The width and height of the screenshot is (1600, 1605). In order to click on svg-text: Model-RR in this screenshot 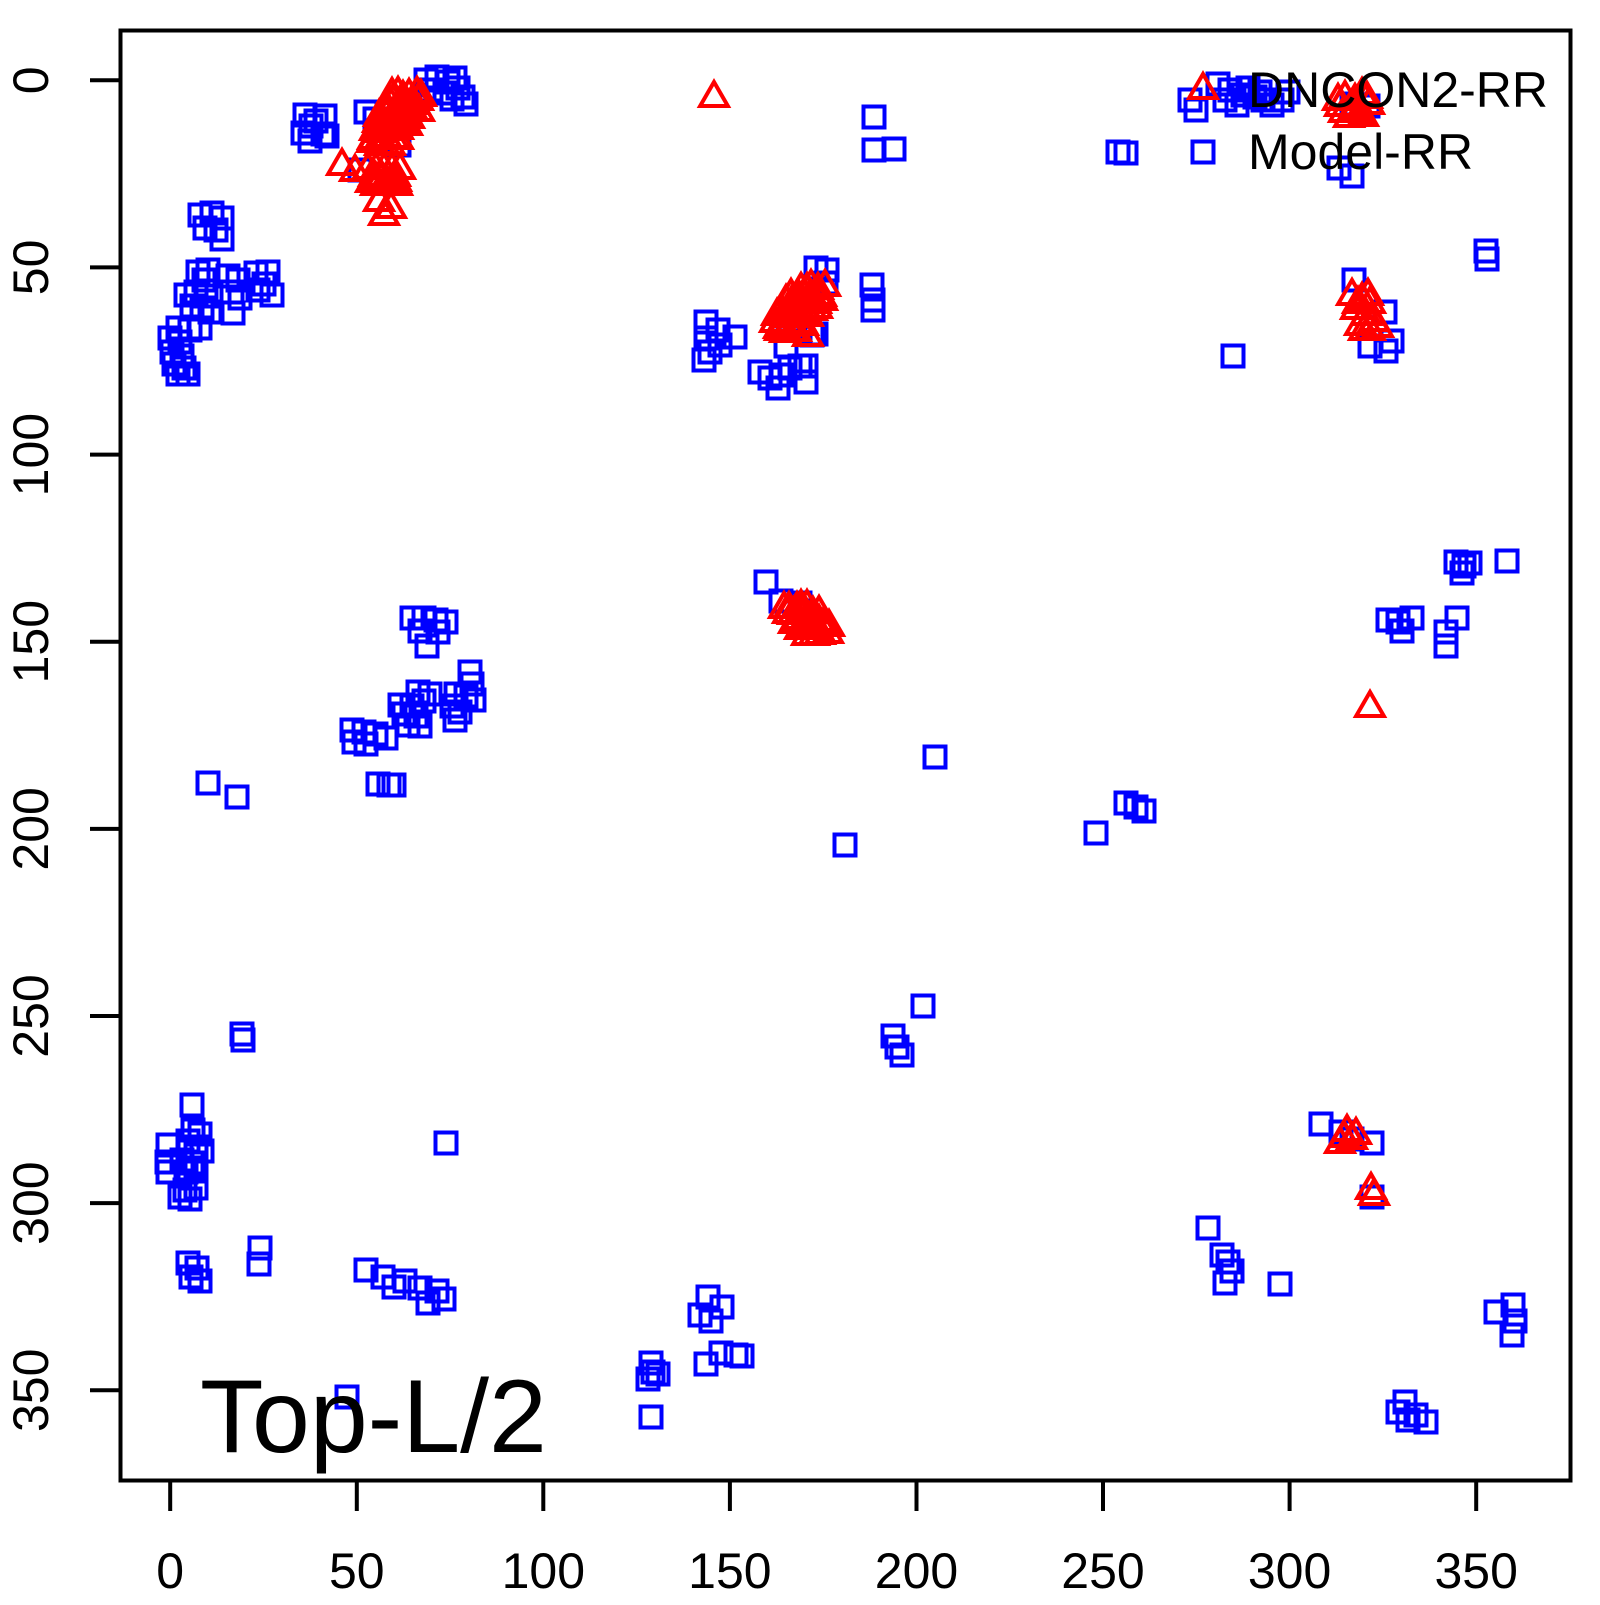, I will do `click(1360, 152)`.